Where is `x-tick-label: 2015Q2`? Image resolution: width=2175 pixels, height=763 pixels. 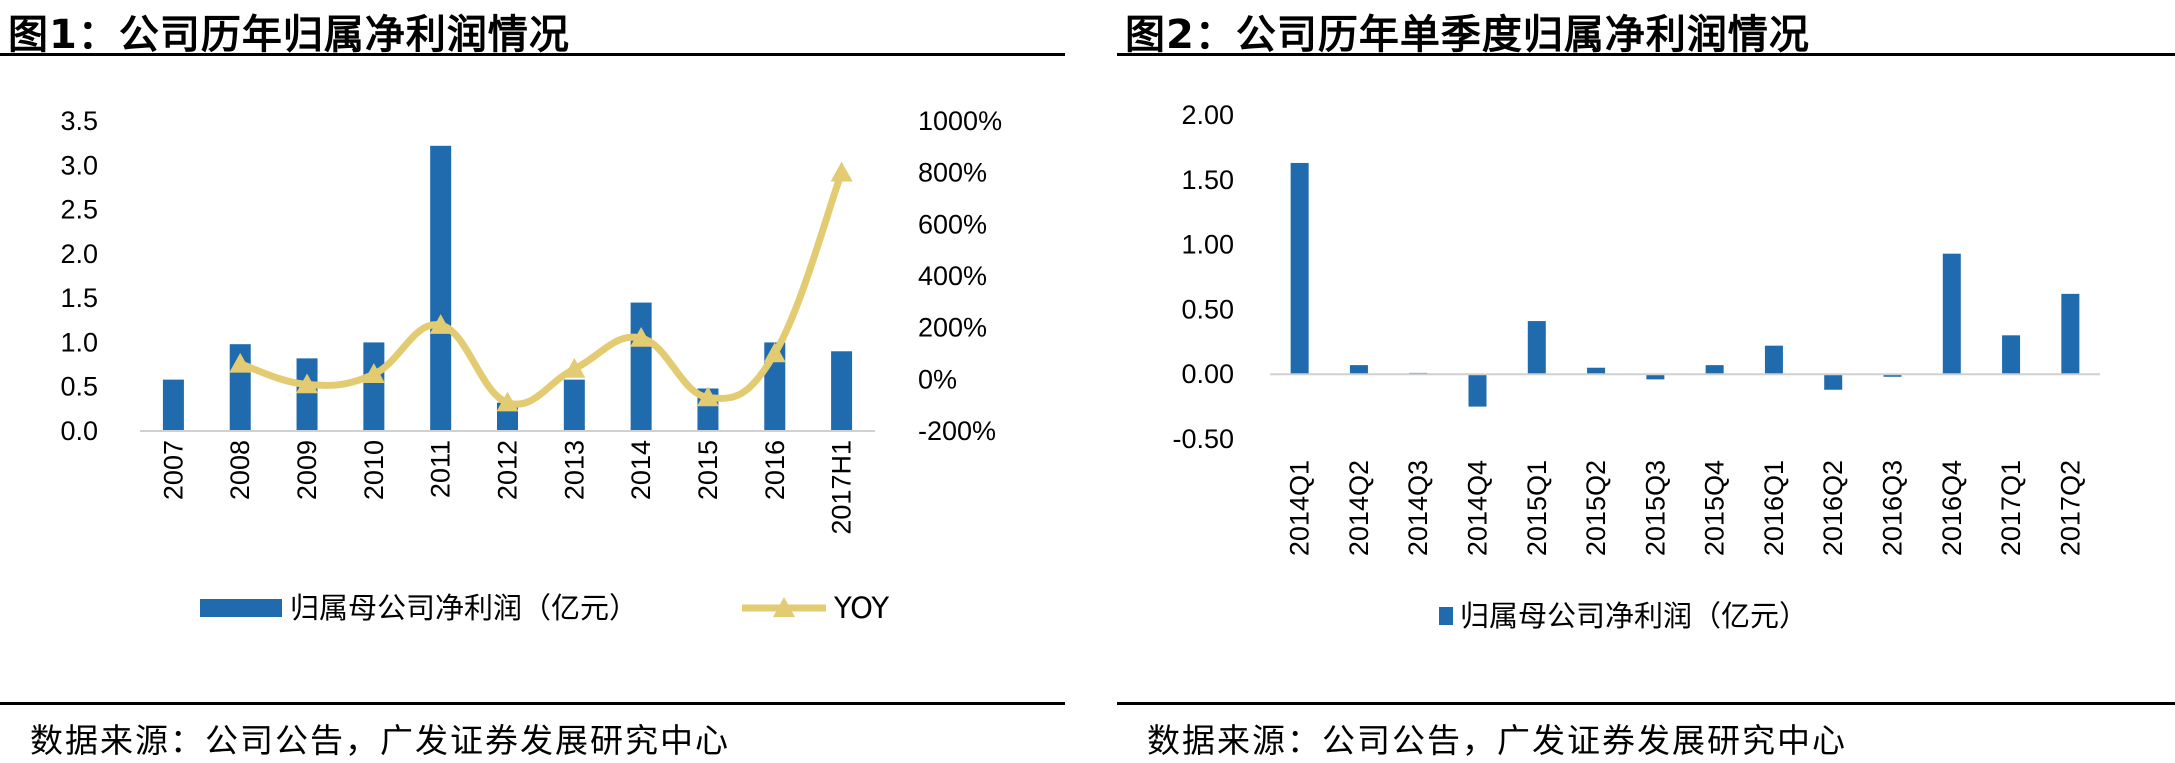 x-tick-label: 2015Q2 is located at coordinates (1596, 508).